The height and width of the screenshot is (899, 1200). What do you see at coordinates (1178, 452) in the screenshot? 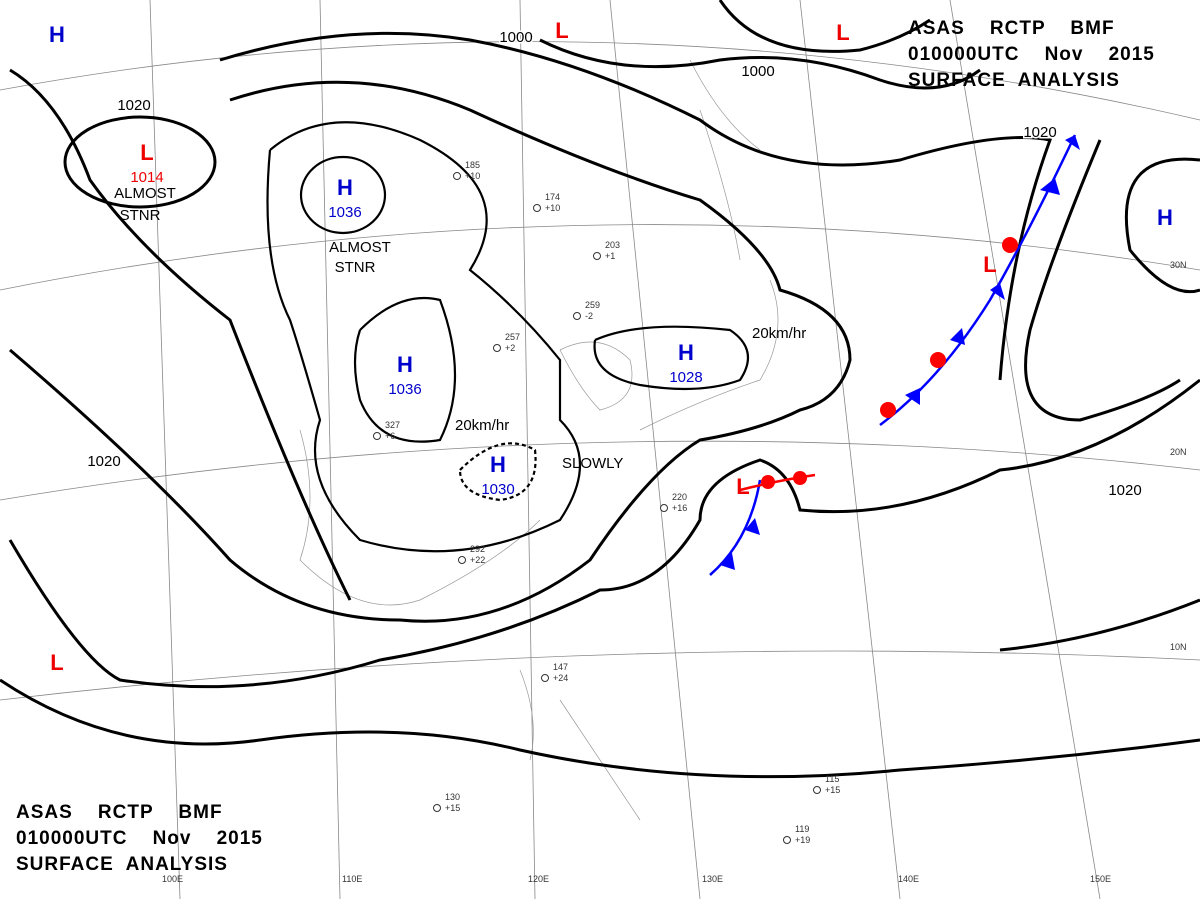
I see `latitude-label: 20N` at bounding box center [1178, 452].